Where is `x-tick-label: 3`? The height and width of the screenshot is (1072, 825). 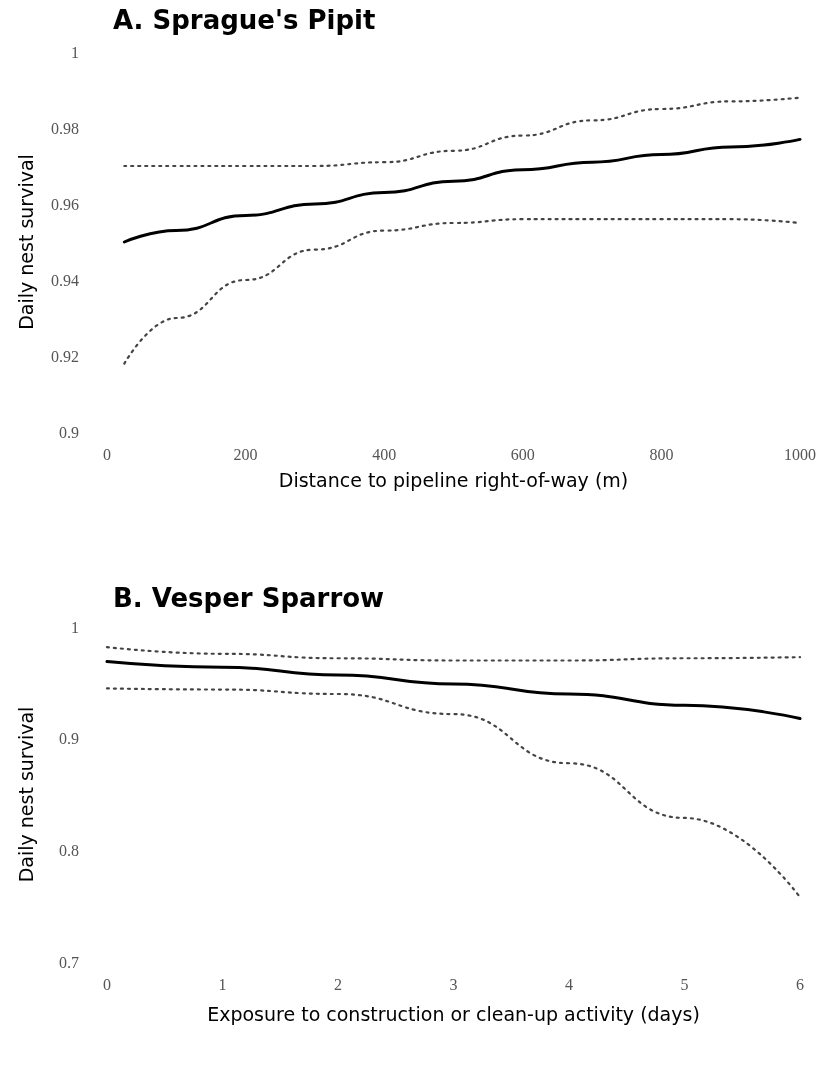
x-tick-label: 3 is located at coordinates (453, 984).